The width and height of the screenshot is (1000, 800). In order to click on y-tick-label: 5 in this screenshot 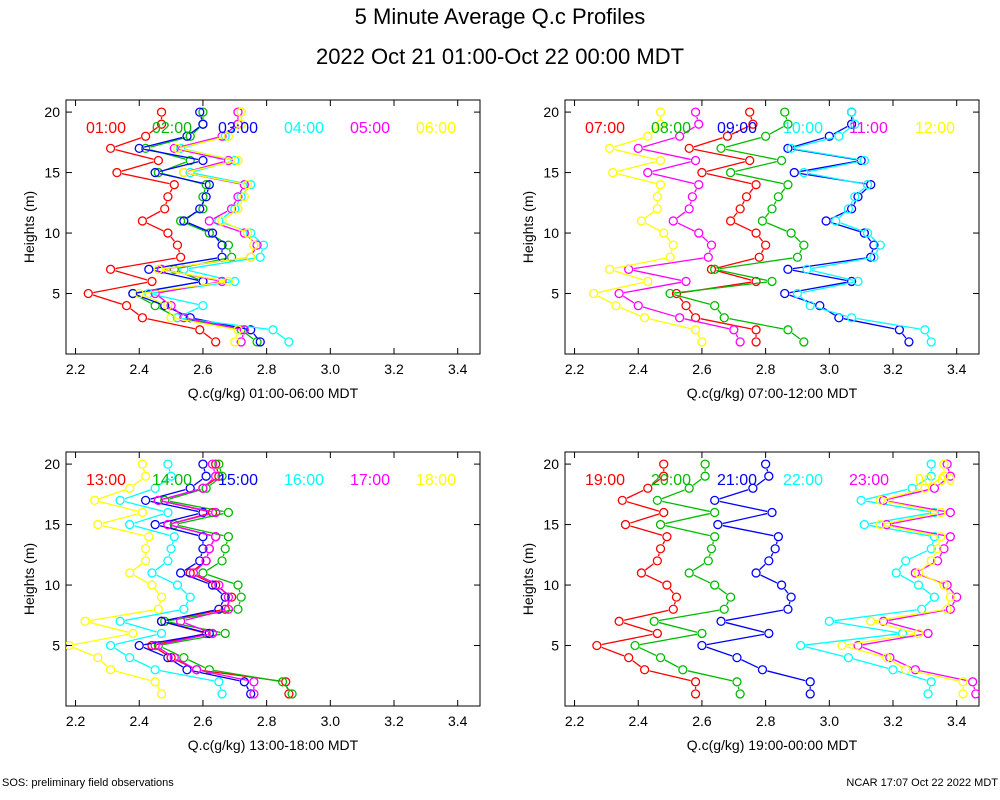, I will do `click(56, 294)`.